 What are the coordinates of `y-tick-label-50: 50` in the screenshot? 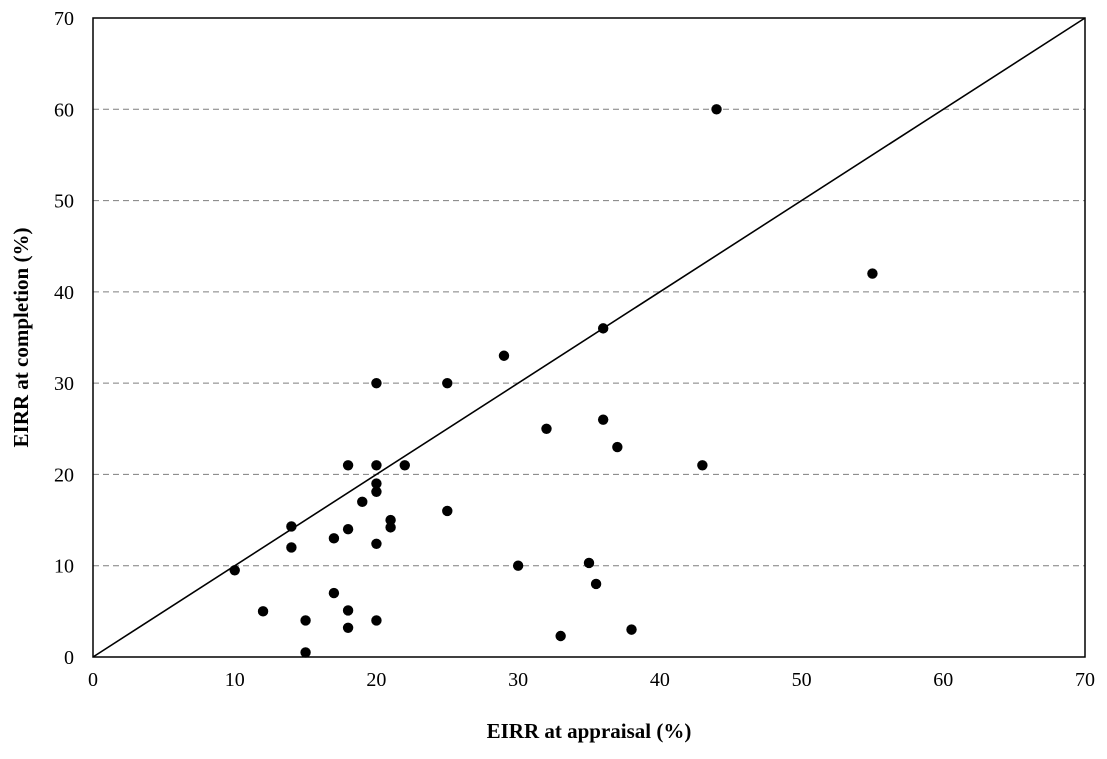 It's located at (64, 202).